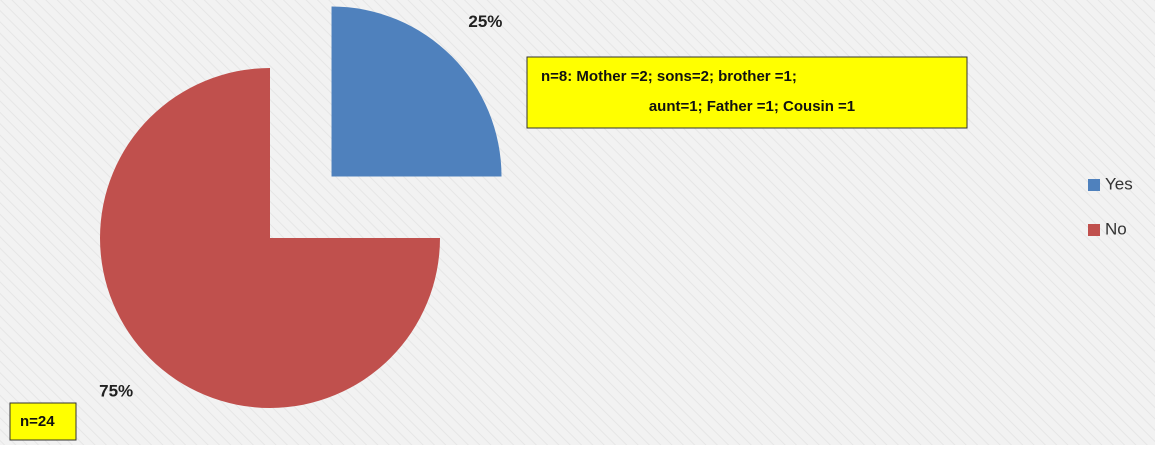  Describe the element at coordinates (116, 390) in the screenshot. I see `data-label: 75%` at that location.